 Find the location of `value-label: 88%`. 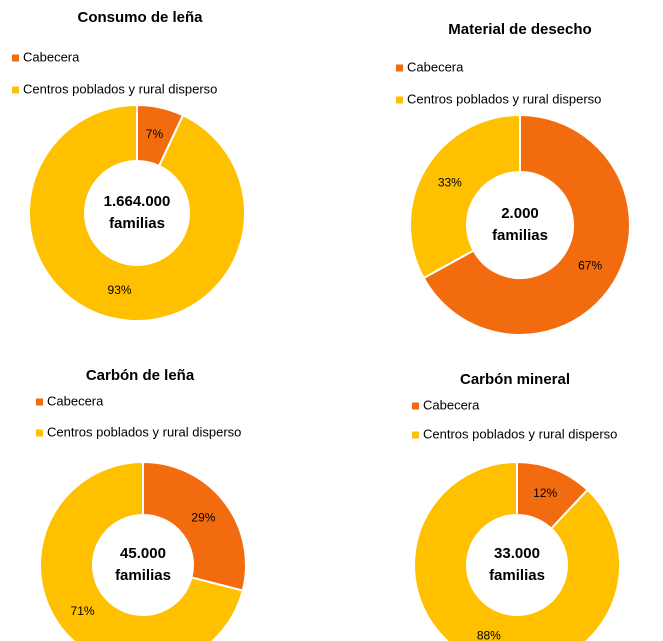

value-label: 88% is located at coordinates (489, 634).